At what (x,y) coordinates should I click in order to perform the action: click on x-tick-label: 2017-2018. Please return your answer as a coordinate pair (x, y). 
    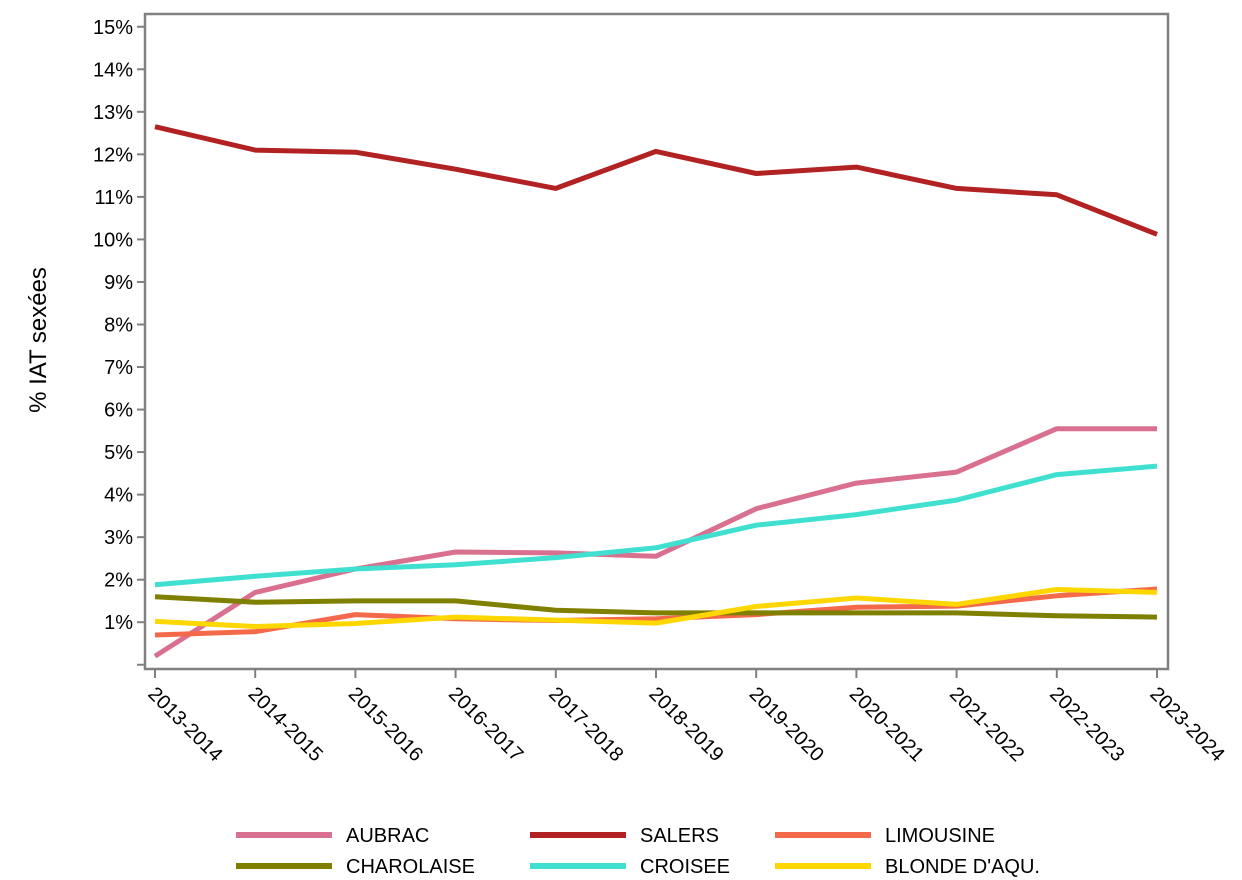
    Looking at the image, I should click on (585, 724).